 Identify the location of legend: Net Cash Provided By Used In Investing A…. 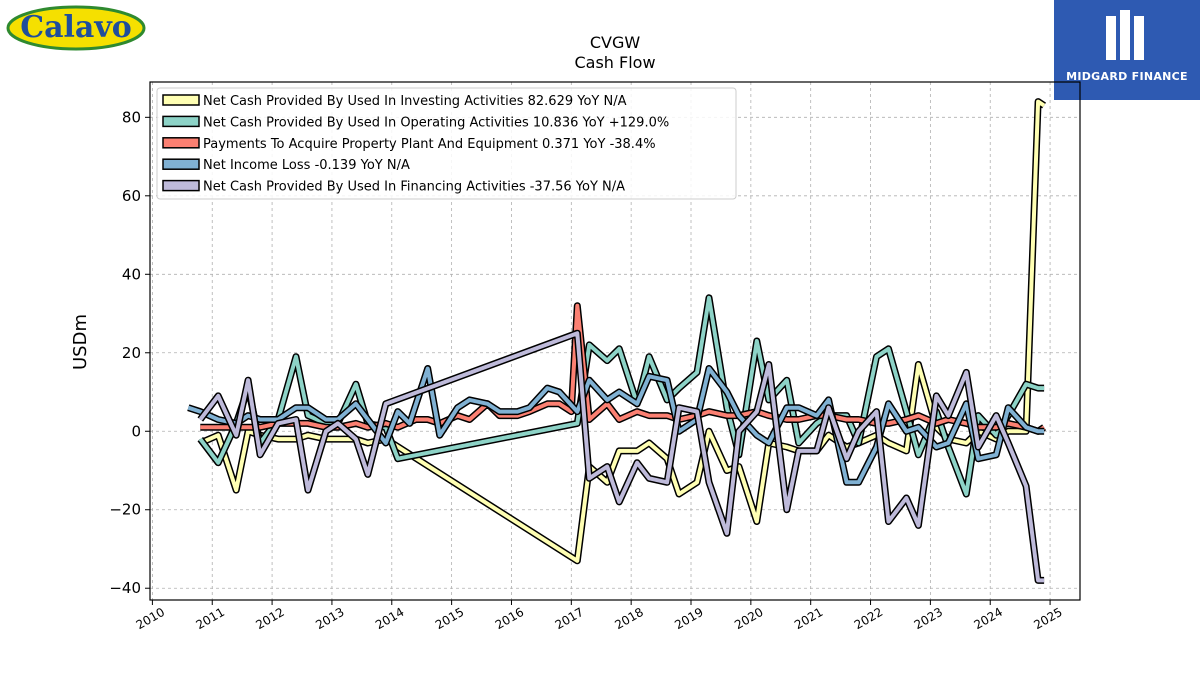
(446, 143).